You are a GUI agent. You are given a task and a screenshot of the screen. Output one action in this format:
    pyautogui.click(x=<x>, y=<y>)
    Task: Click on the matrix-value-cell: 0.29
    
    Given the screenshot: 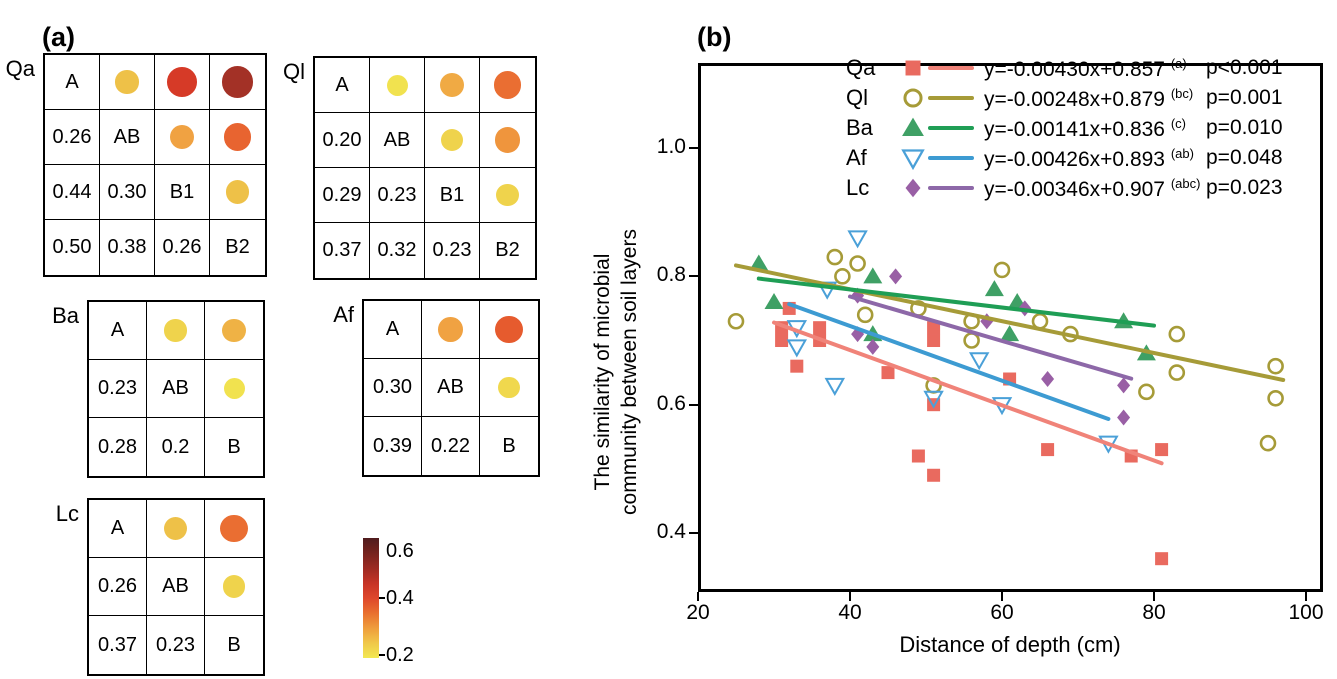 What is the action you would take?
    pyautogui.click(x=342, y=195)
    